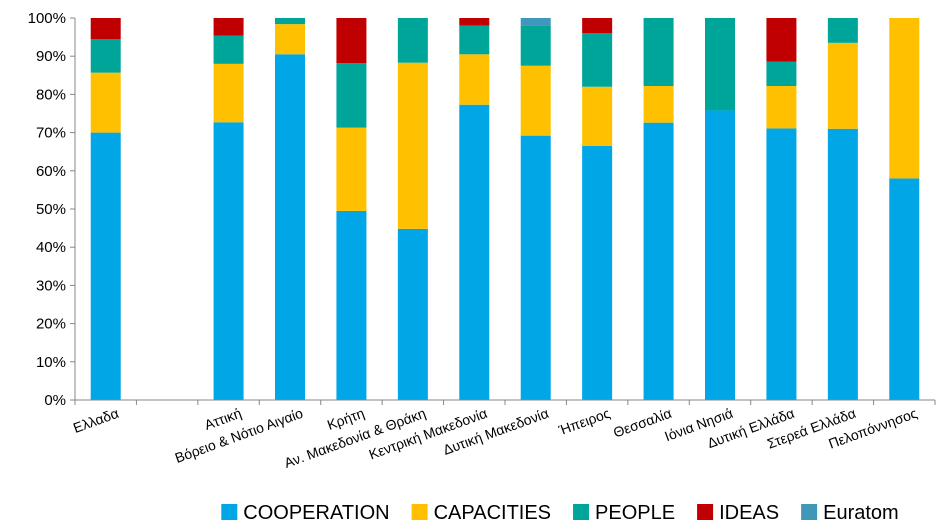 This screenshot has width=942, height=530. Describe the element at coordinates (51, 247) in the screenshot. I see `y-tick-label: 40%` at that location.